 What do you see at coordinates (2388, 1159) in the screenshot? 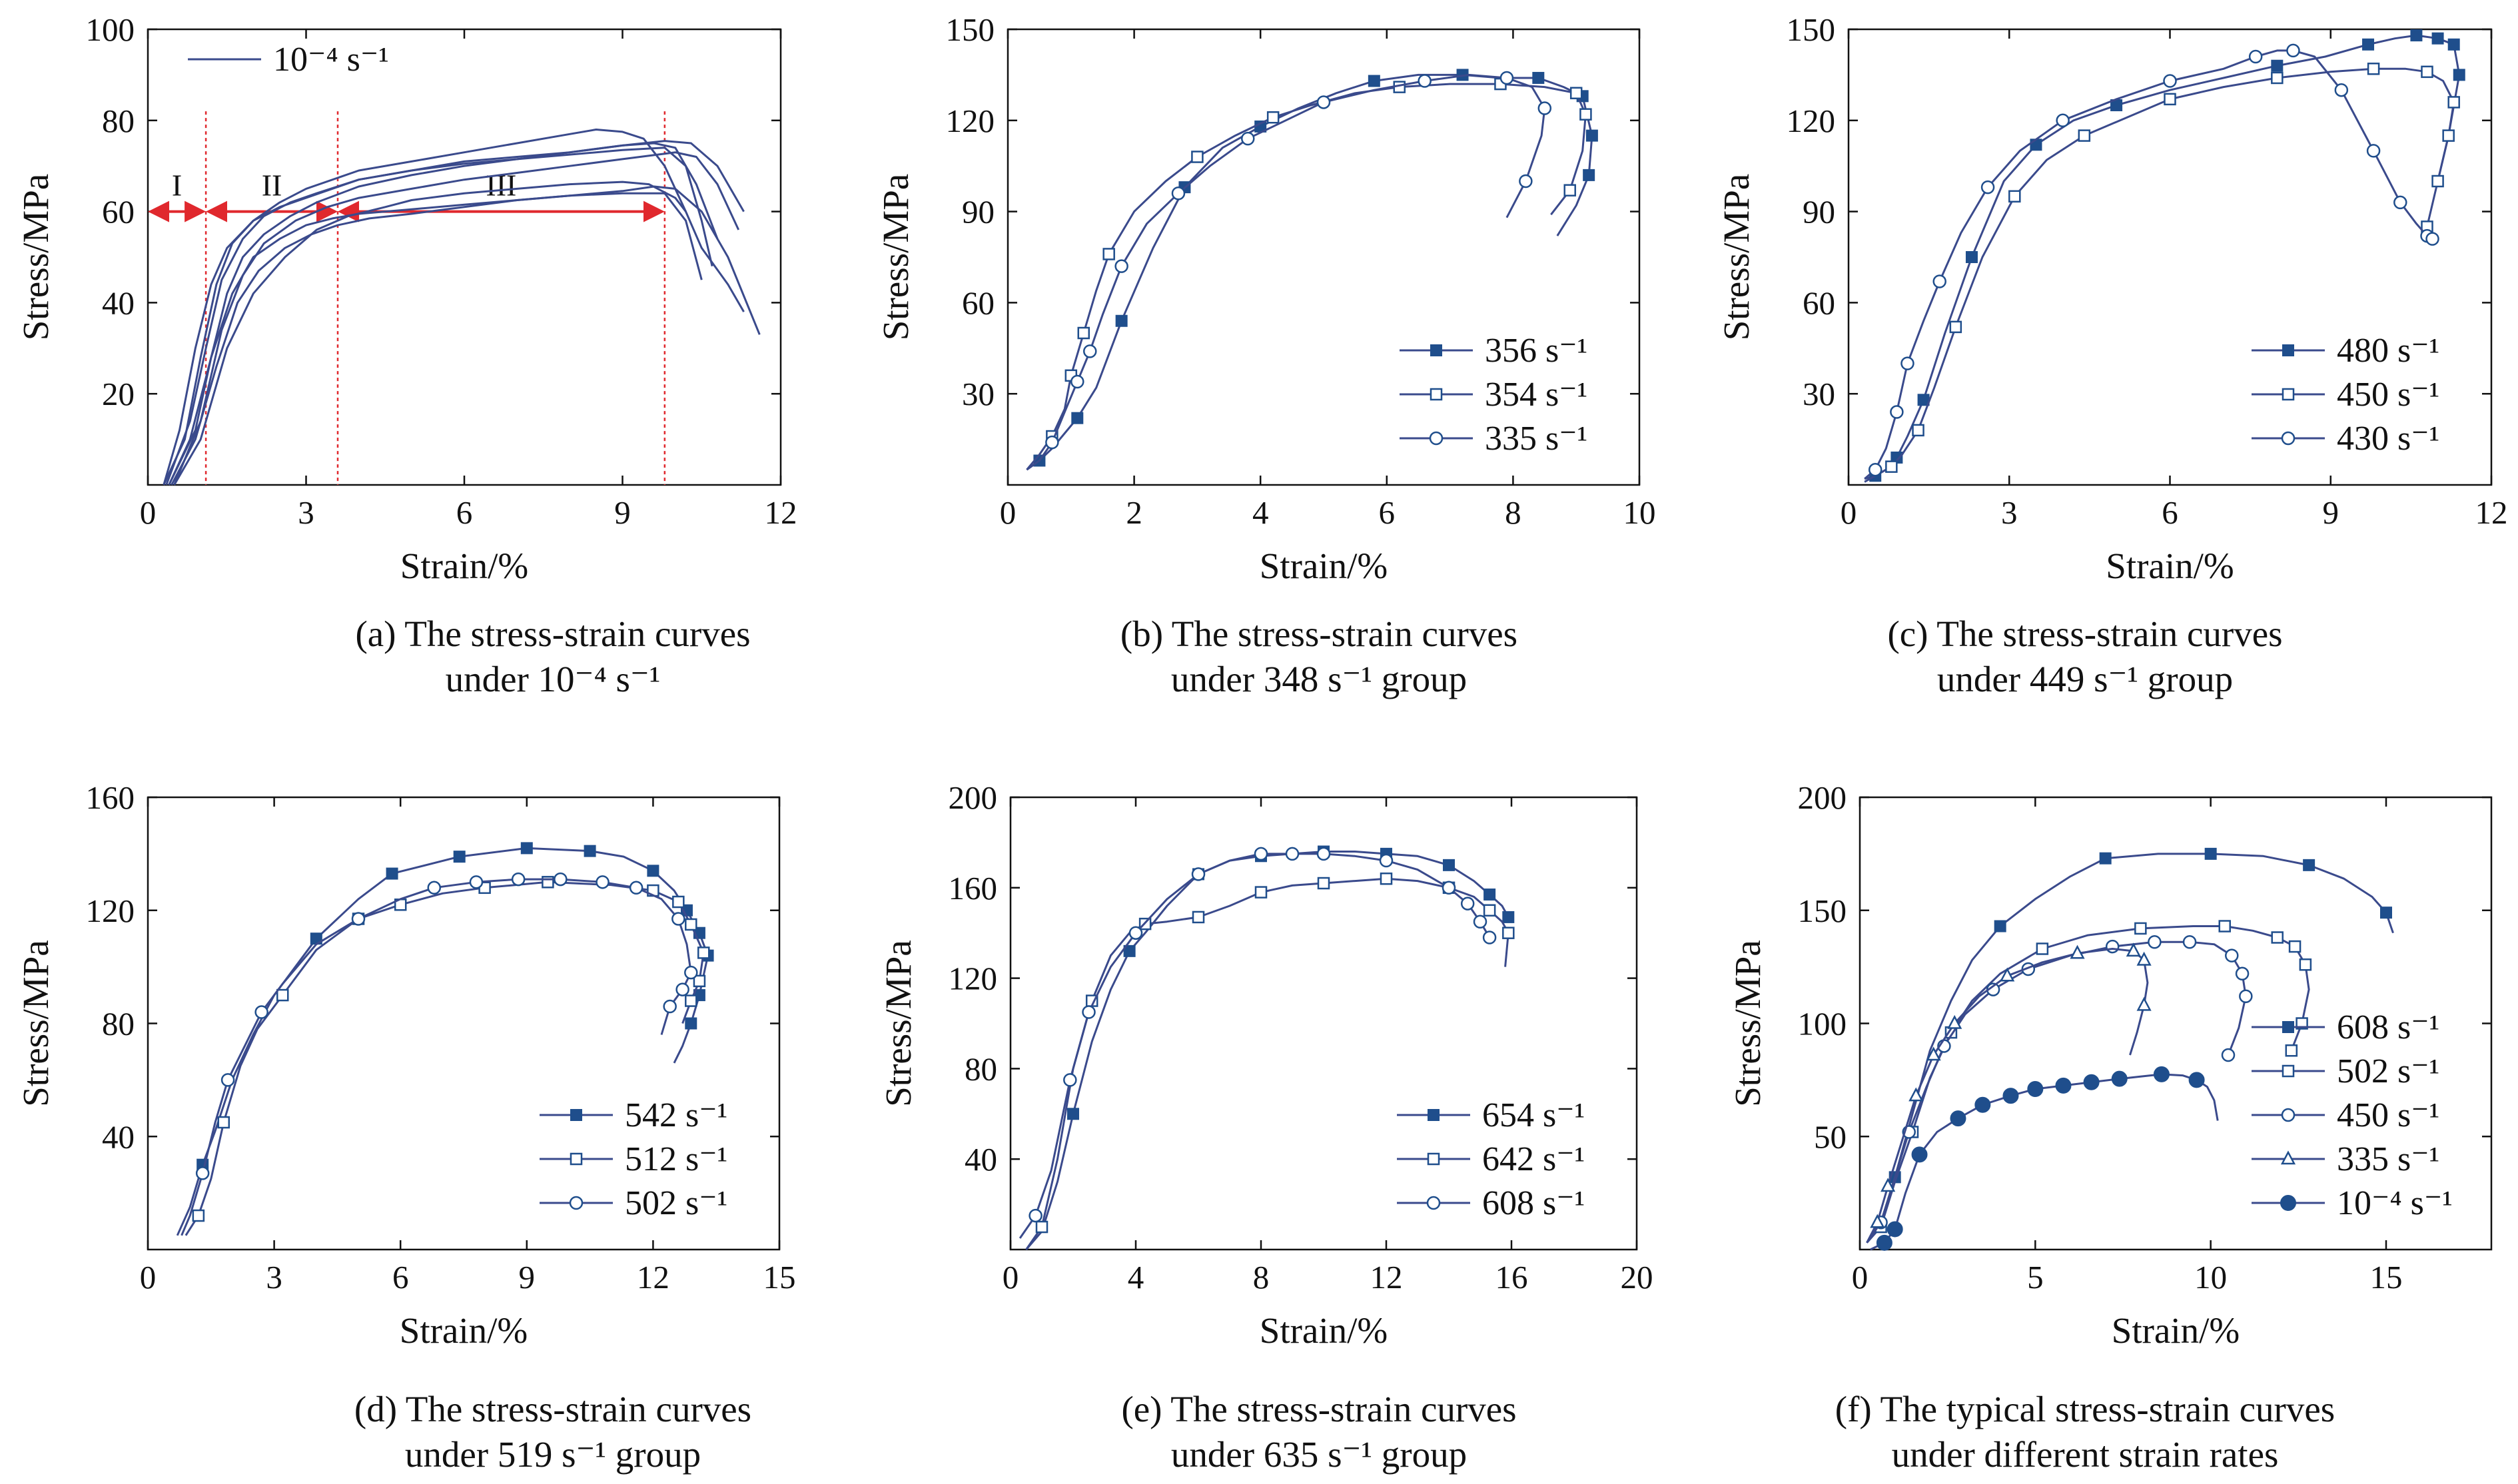
I see `legend-label-f-4: 335 s⁻¹` at bounding box center [2388, 1159].